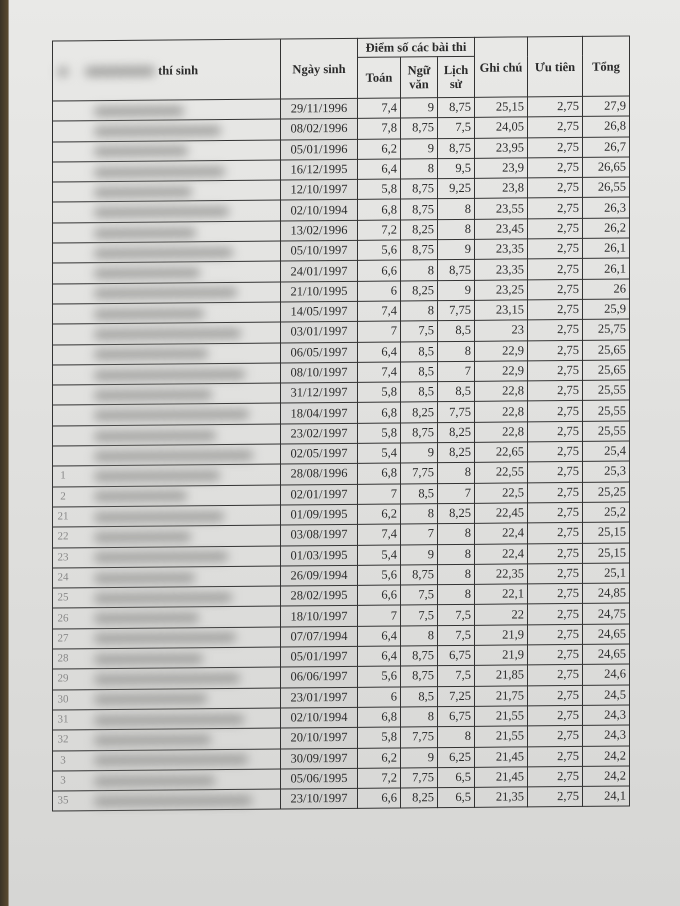 This screenshot has height=906, width=680. What do you see at coordinates (456, 635) in the screenshot?
I see `lich-su-cell: 7,5` at bounding box center [456, 635].